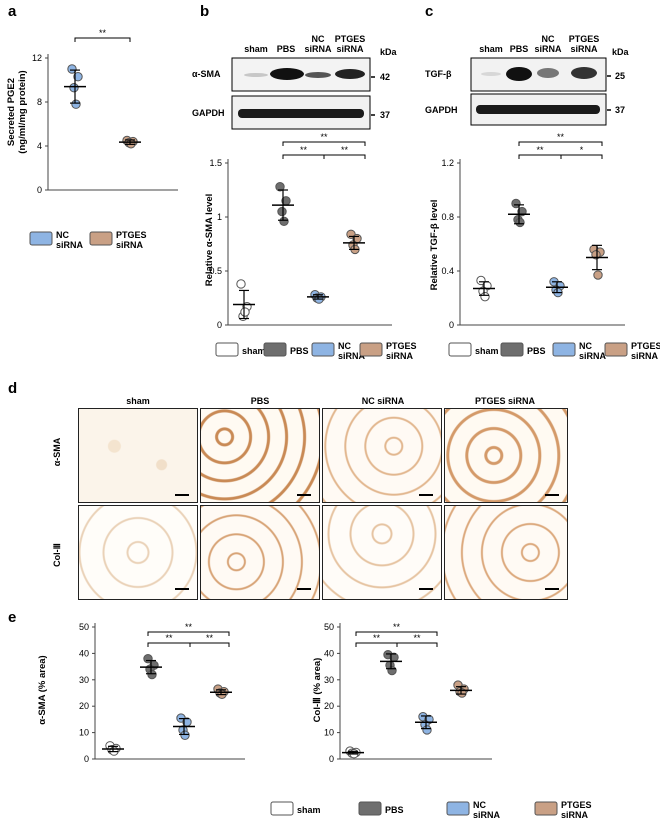  What do you see at coordinates (318, 75) in the screenshot?
I see `panel-b-band-nc` at bounding box center [318, 75].